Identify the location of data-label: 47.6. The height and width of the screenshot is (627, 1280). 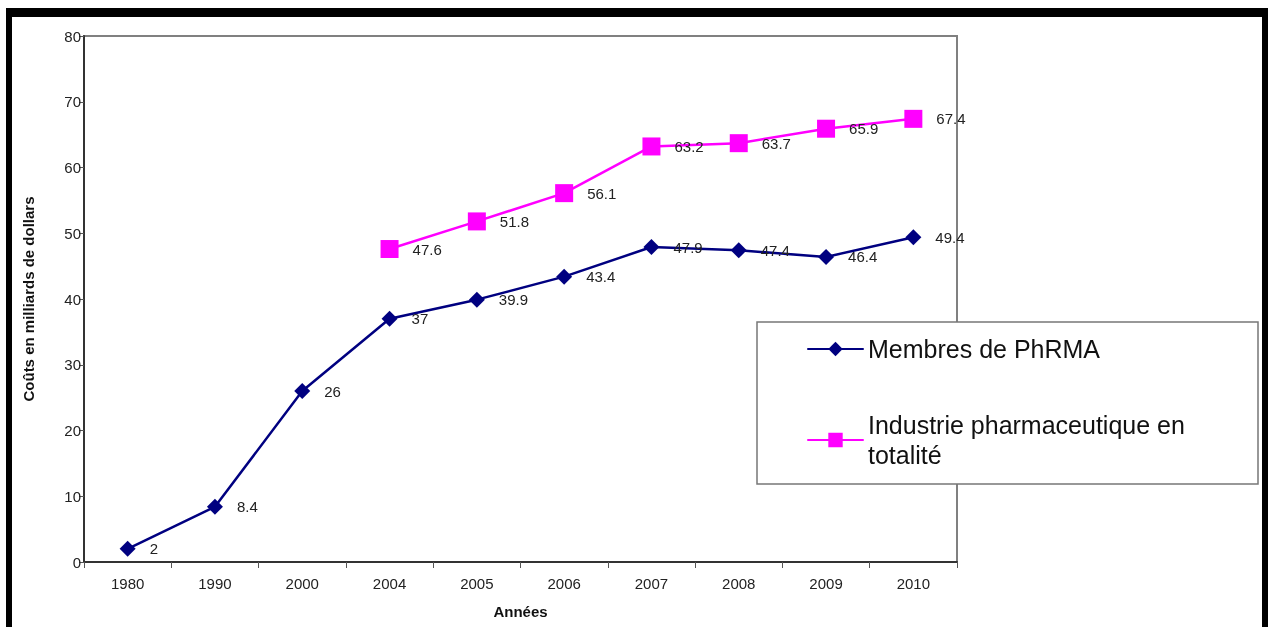
(427, 249).